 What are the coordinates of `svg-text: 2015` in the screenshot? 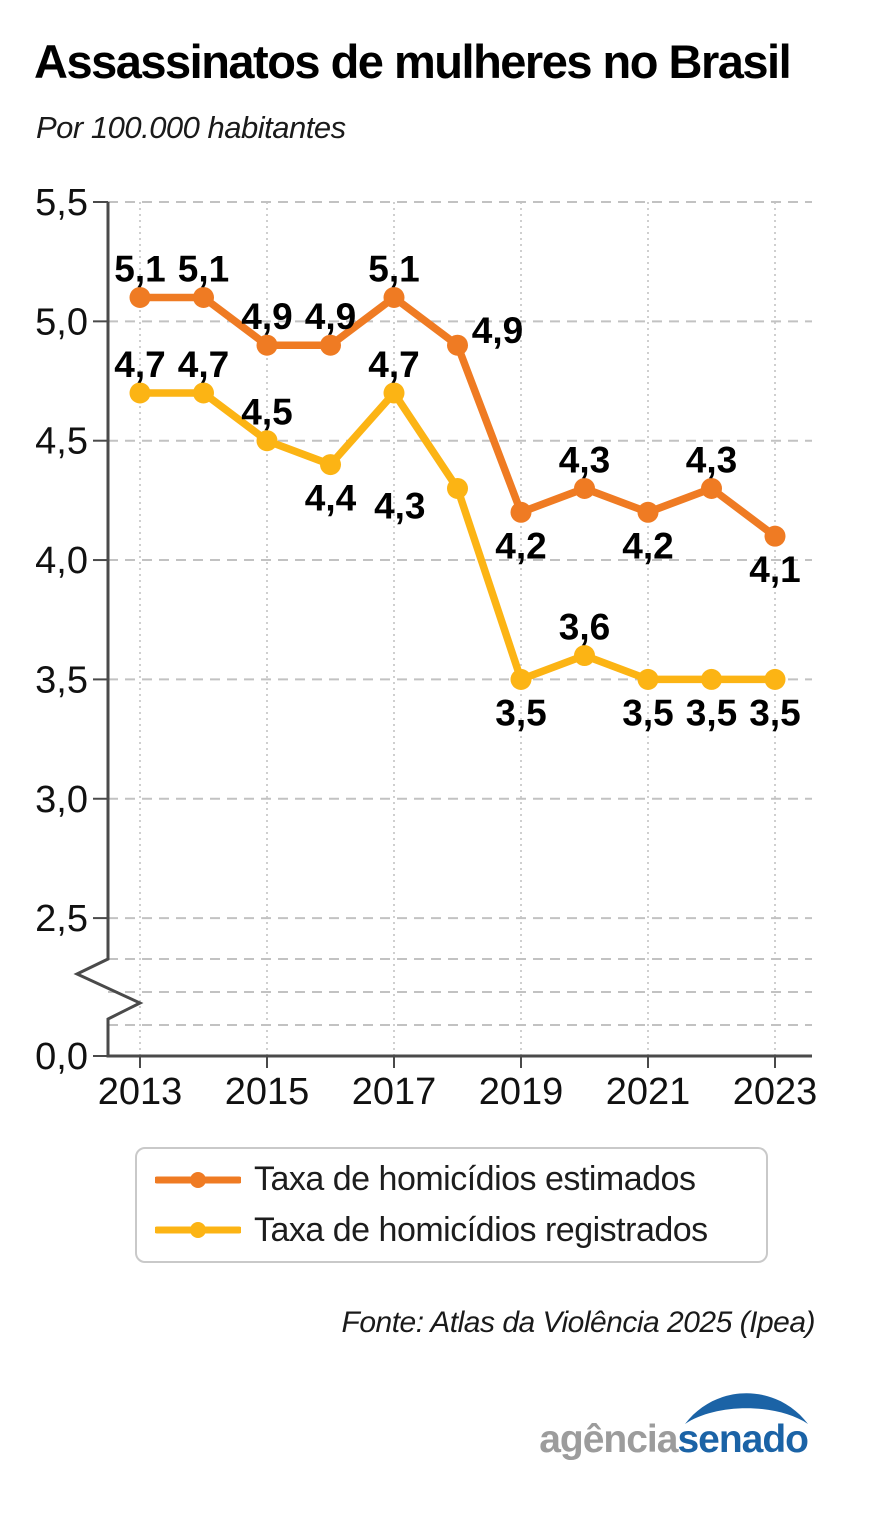 It's located at (267, 1092).